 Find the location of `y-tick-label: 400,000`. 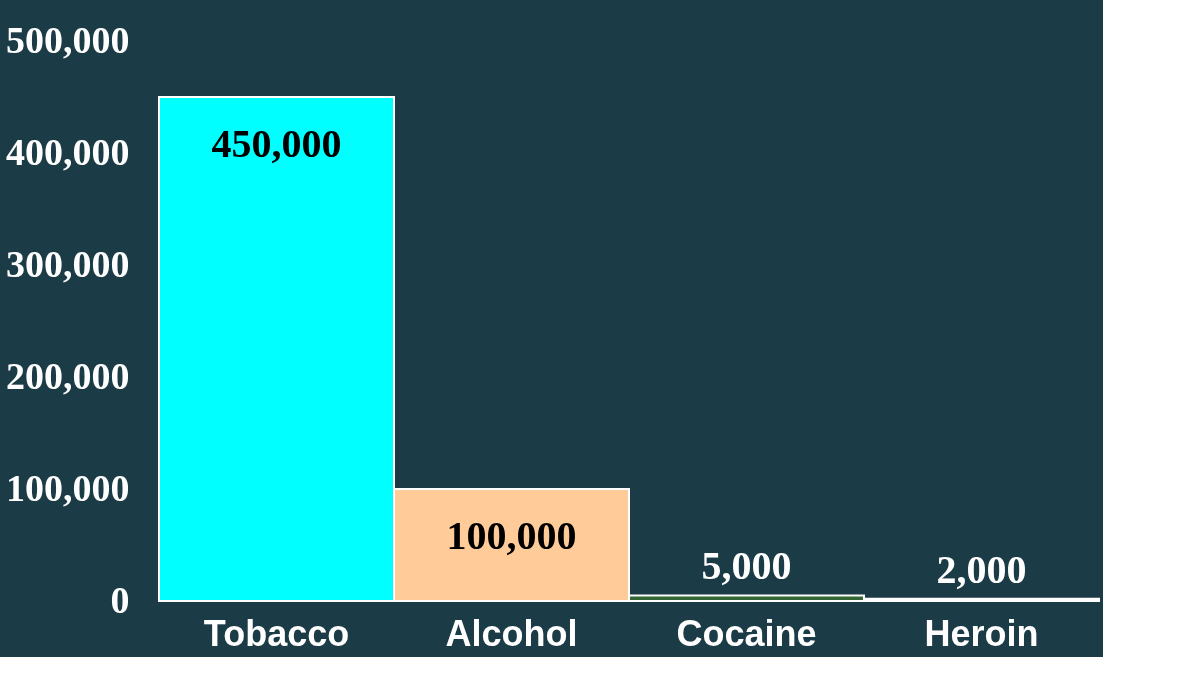

y-tick-label: 400,000 is located at coordinates (68, 151).